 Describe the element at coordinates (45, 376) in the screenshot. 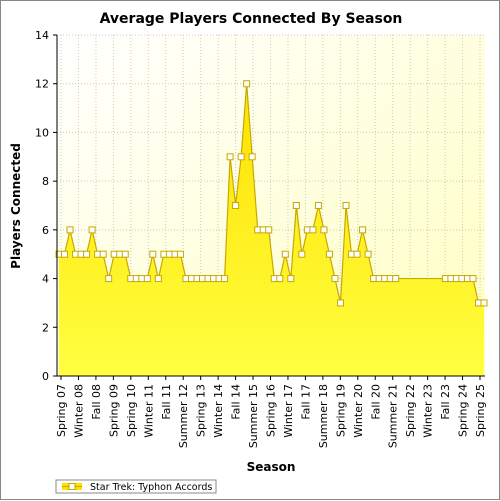

I see `y-tick-label: 0` at that location.